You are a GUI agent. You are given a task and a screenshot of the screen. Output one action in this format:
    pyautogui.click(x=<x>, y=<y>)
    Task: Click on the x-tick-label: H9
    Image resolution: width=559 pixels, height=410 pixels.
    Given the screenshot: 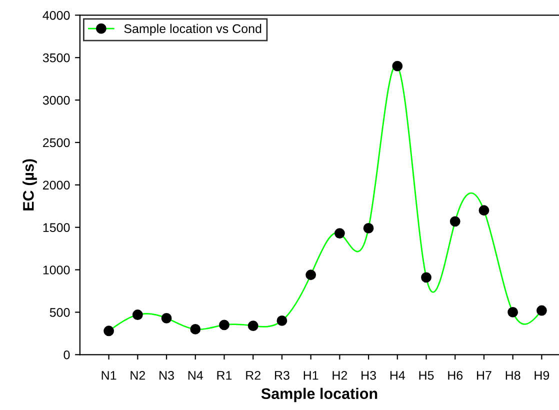 What is the action you would take?
    pyautogui.click(x=542, y=375)
    